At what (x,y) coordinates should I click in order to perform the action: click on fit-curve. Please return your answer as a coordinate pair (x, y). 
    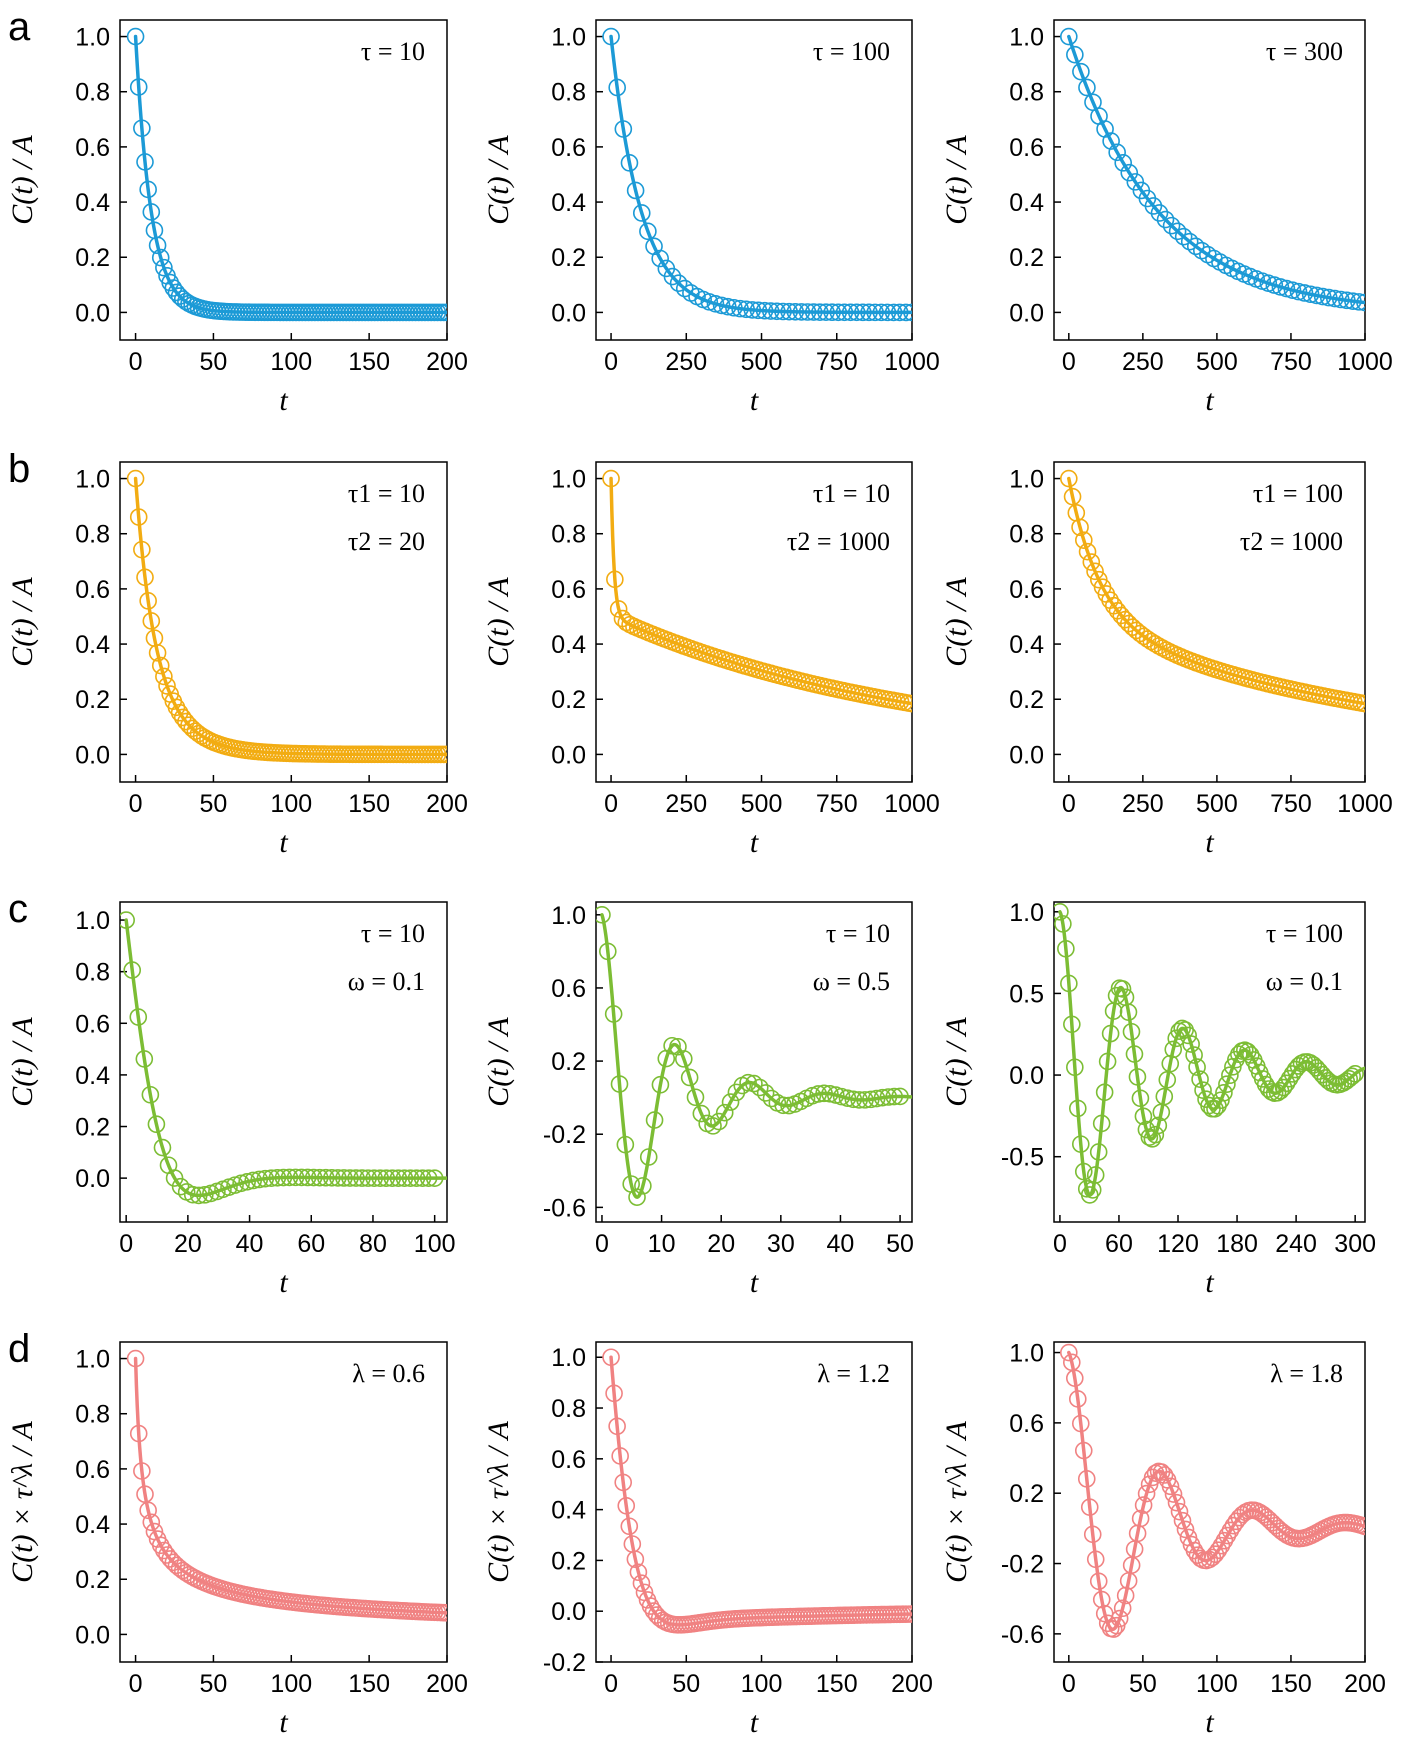
    Looking at the image, I should click on (285, 1058).